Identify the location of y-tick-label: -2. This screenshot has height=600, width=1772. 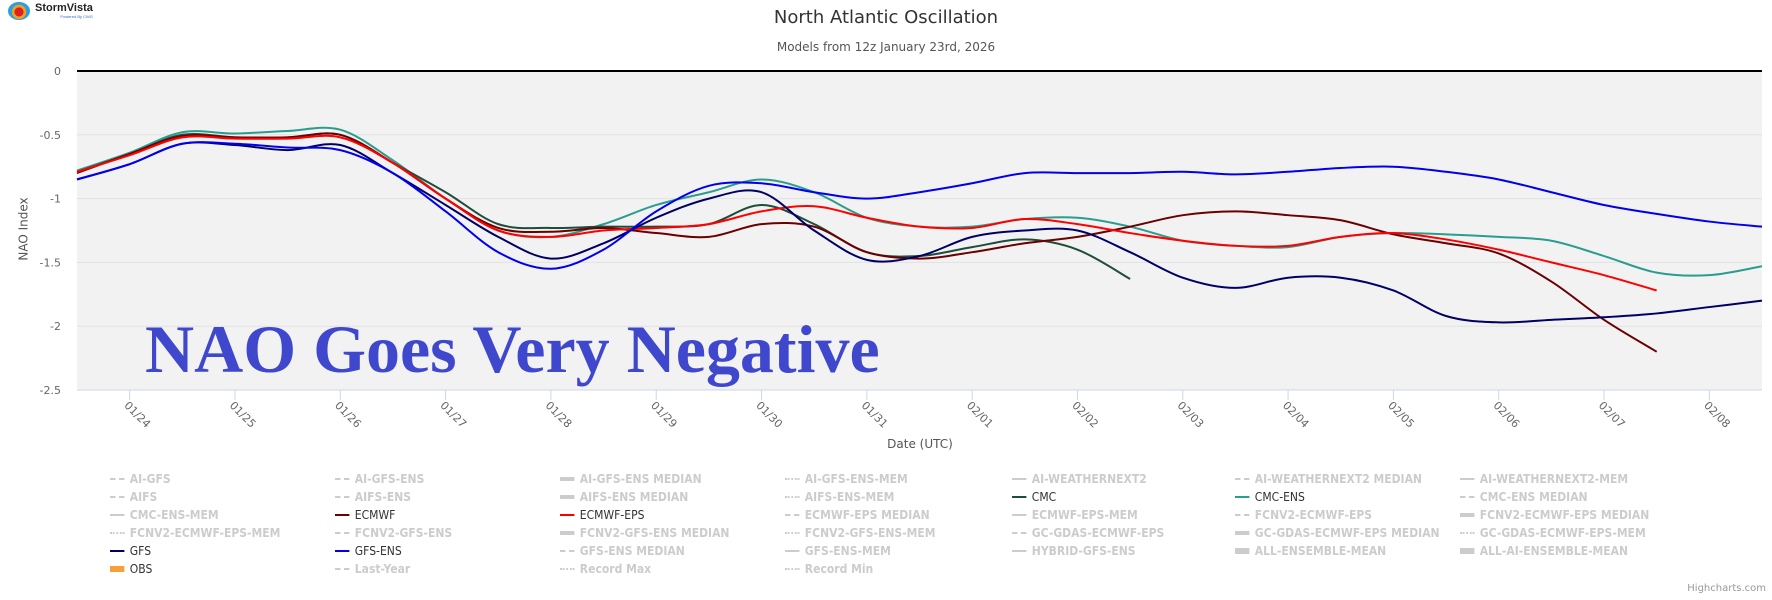
(55, 326).